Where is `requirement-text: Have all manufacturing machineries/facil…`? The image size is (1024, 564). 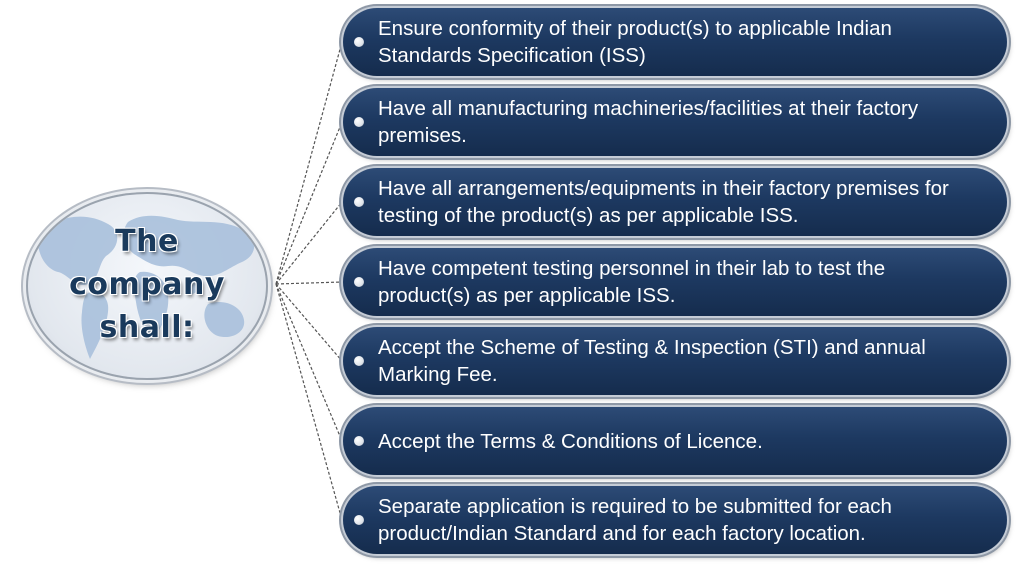
requirement-text: Have all manufacturing machineries/facil… is located at coordinates (648, 122).